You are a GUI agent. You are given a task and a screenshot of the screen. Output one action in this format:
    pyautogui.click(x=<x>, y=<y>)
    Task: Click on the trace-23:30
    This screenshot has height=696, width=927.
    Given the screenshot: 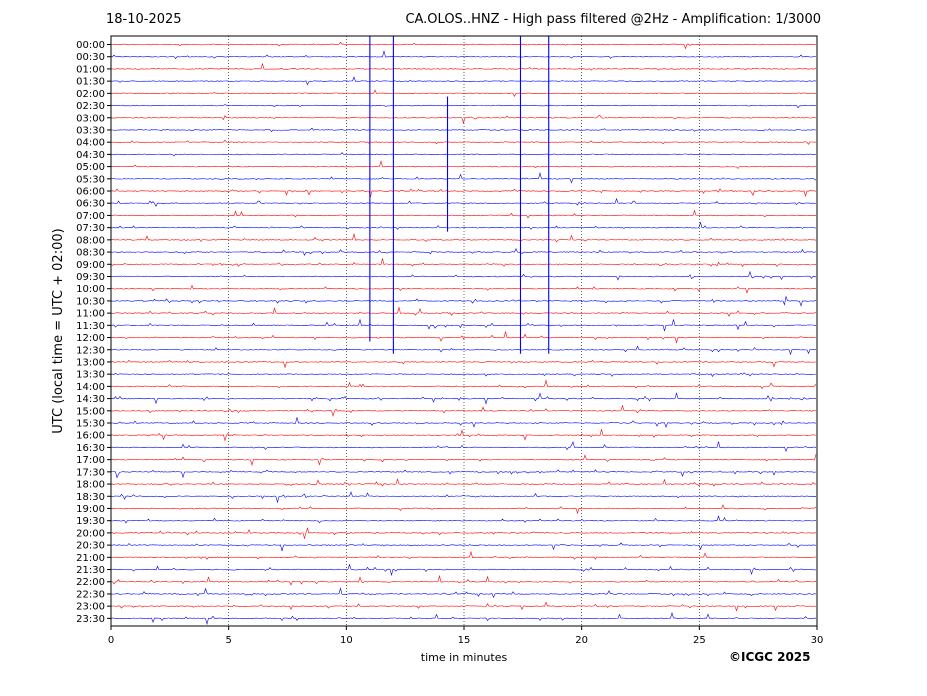 What is the action you would take?
    pyautogui.click(x=463, y=618)
    